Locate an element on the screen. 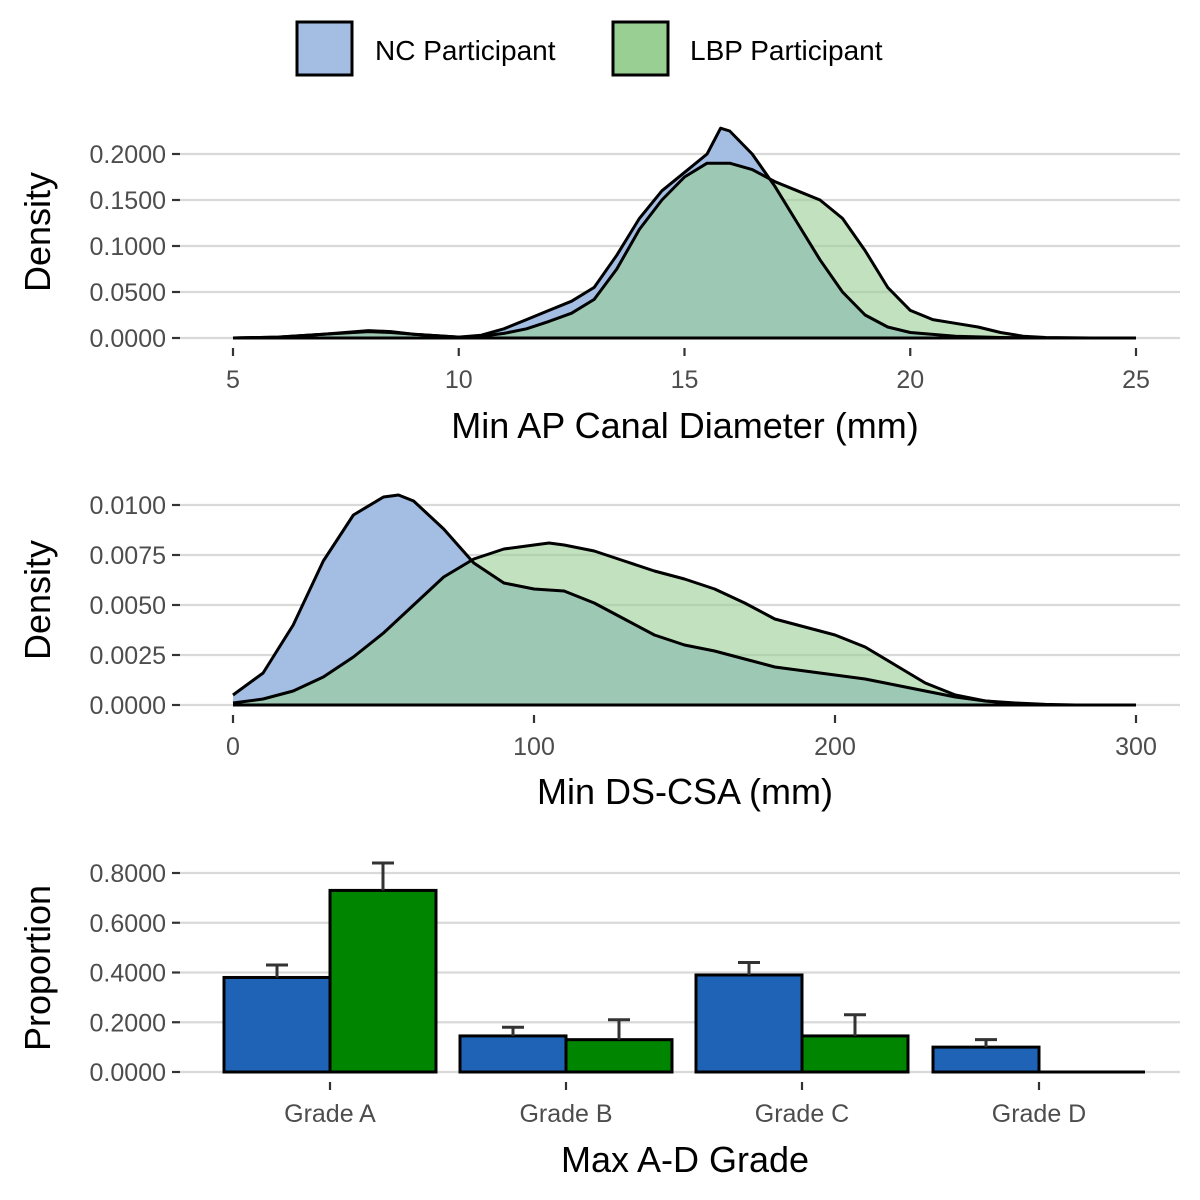 Image resolution: width=1200 pixels, height=1200 pixels. legend-label-nc: NC Participant is located at coordinates (465, 50).